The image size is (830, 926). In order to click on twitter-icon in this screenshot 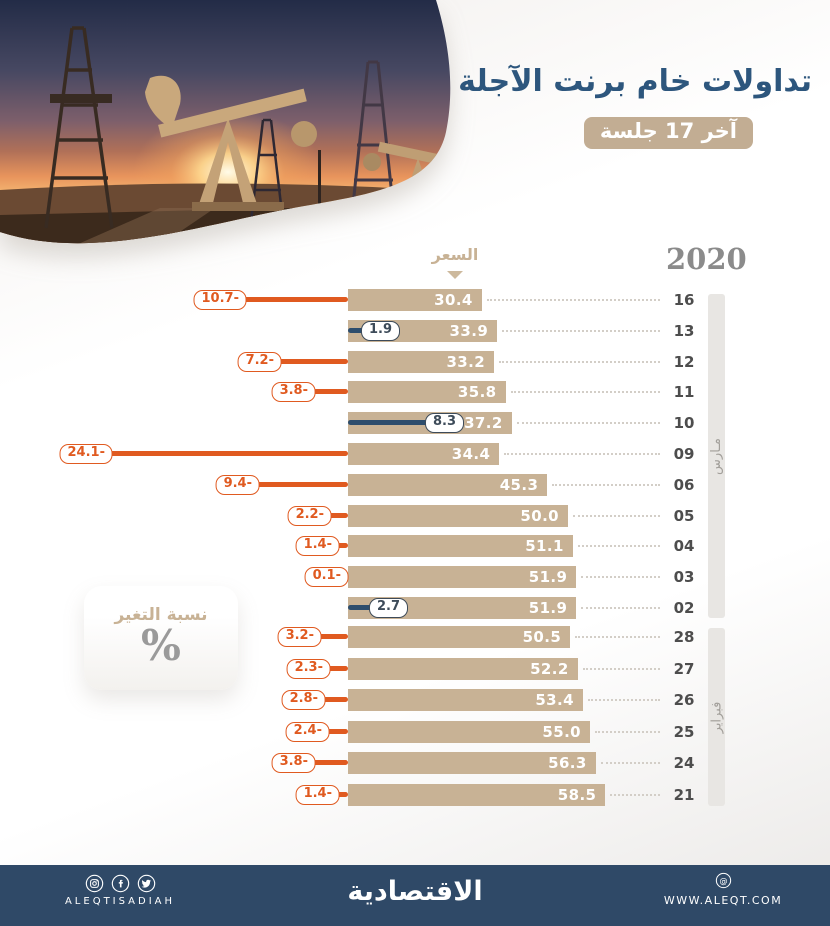, I will do `click(146, 883)`.